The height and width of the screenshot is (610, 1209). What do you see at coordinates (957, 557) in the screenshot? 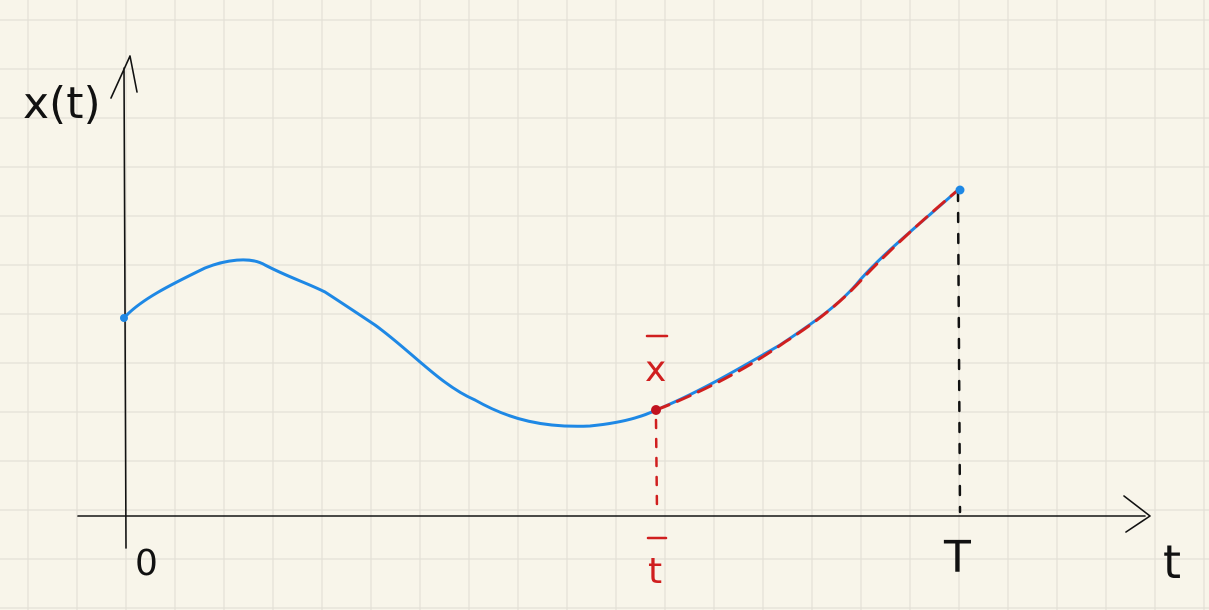
I see `end-time-label: T` at bounding box center [957, 557].